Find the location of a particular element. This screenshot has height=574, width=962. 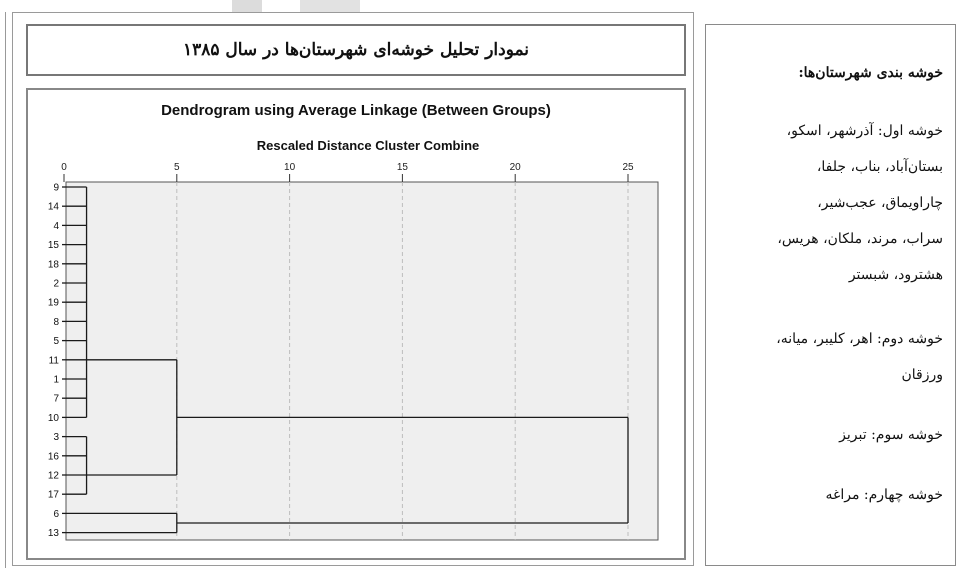

cluster-3-line: خوشه سوم: تبریز is located at coordinates (891, 435).